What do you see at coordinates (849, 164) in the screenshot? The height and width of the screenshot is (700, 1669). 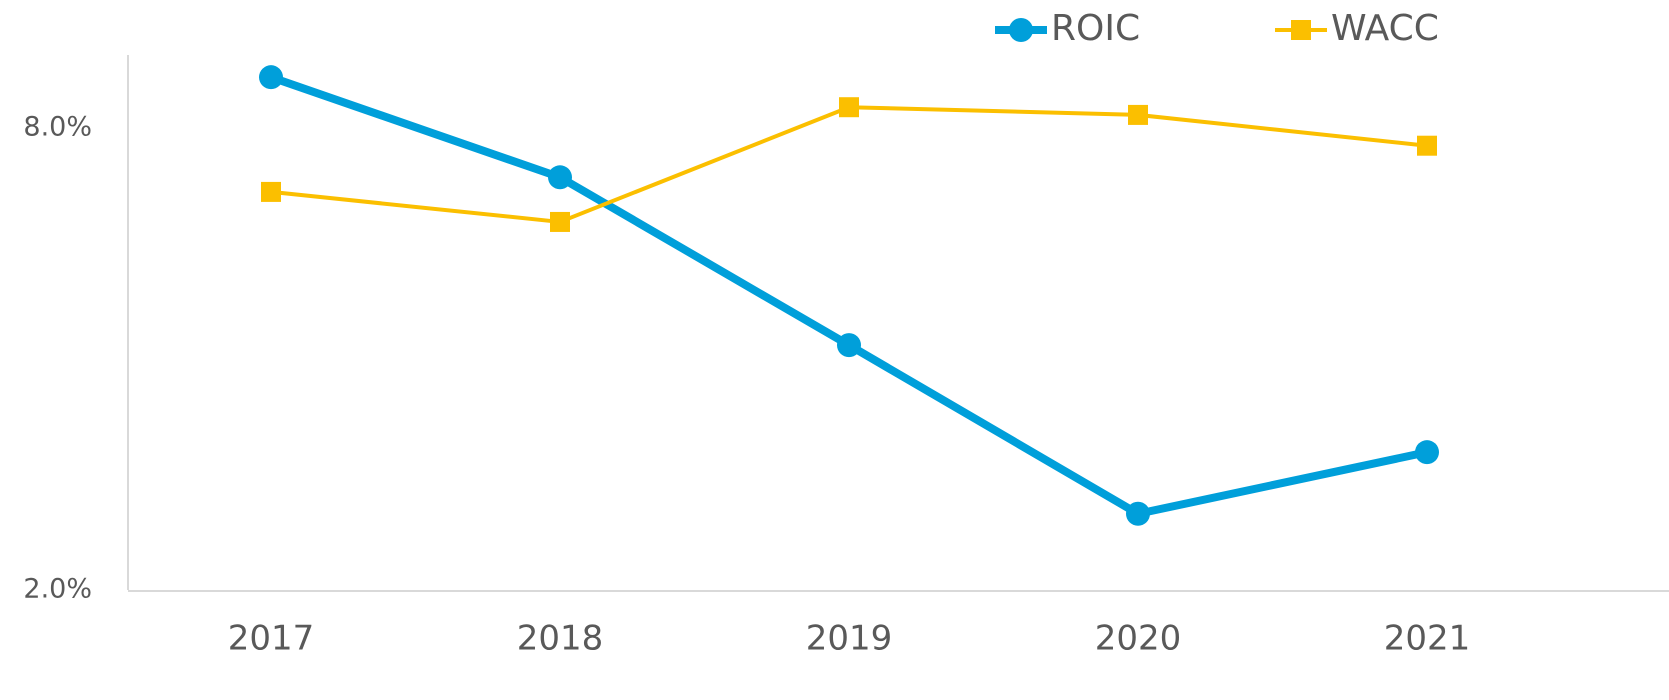 I see `series-line` at bounding box center [849, 164].